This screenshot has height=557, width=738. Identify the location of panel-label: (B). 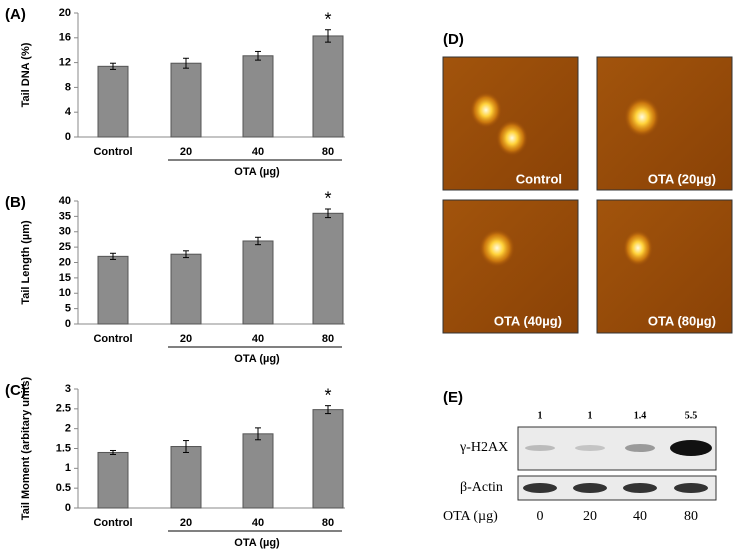
(15, 202).